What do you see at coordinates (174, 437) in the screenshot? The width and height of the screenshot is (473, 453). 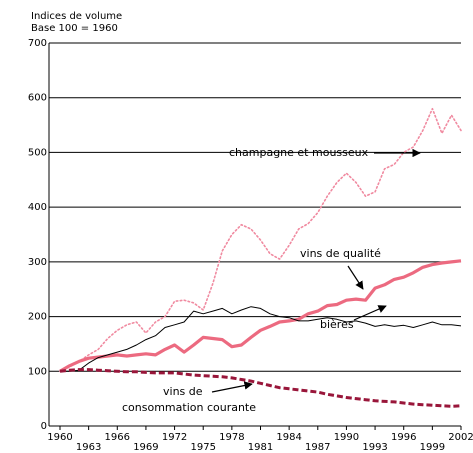 I see `x-tick-label: 1972` at bounding box center [174, 437].